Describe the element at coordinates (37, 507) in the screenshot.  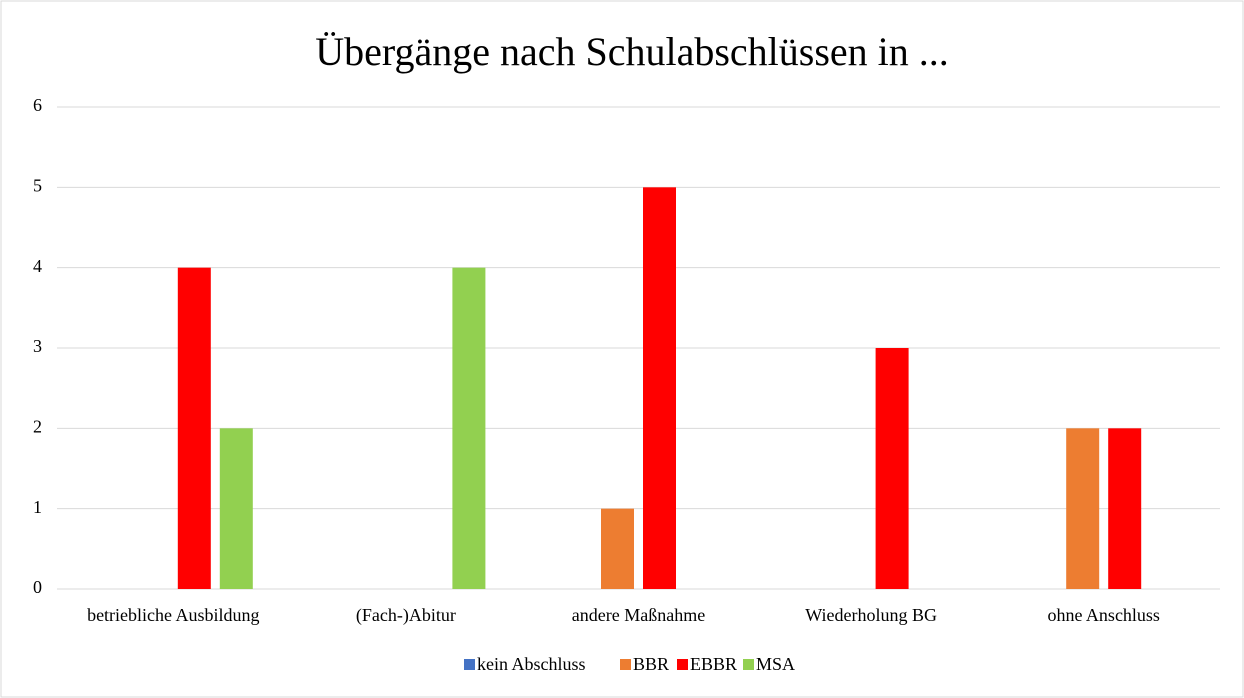
I see `y-tick-label: 1` at that location.